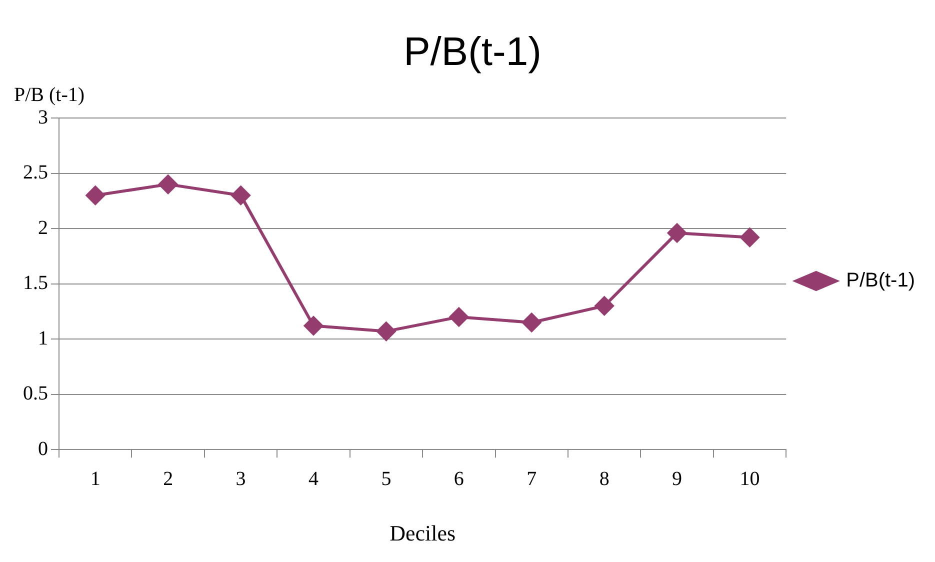 The width and height of the screenshot is (935, 562). Describe the element at coordinates (531, 479) in the screenshot. I see `x-tick-label: 7` at that location.